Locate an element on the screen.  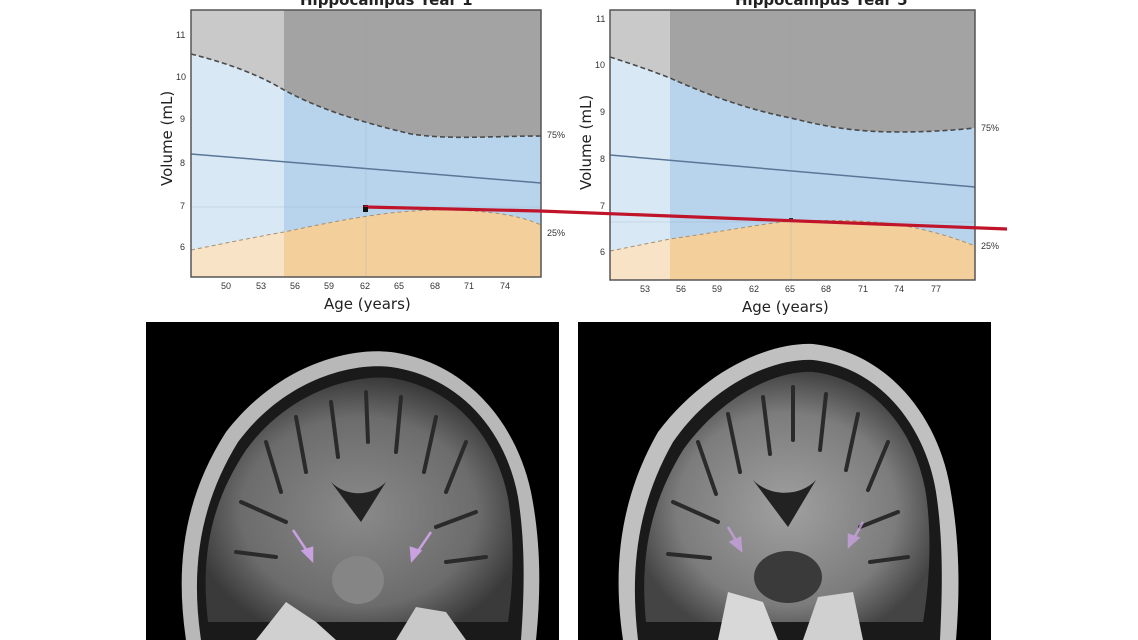
chart-title: Hippocampus Year 5 is located at coordinates (821, 4).